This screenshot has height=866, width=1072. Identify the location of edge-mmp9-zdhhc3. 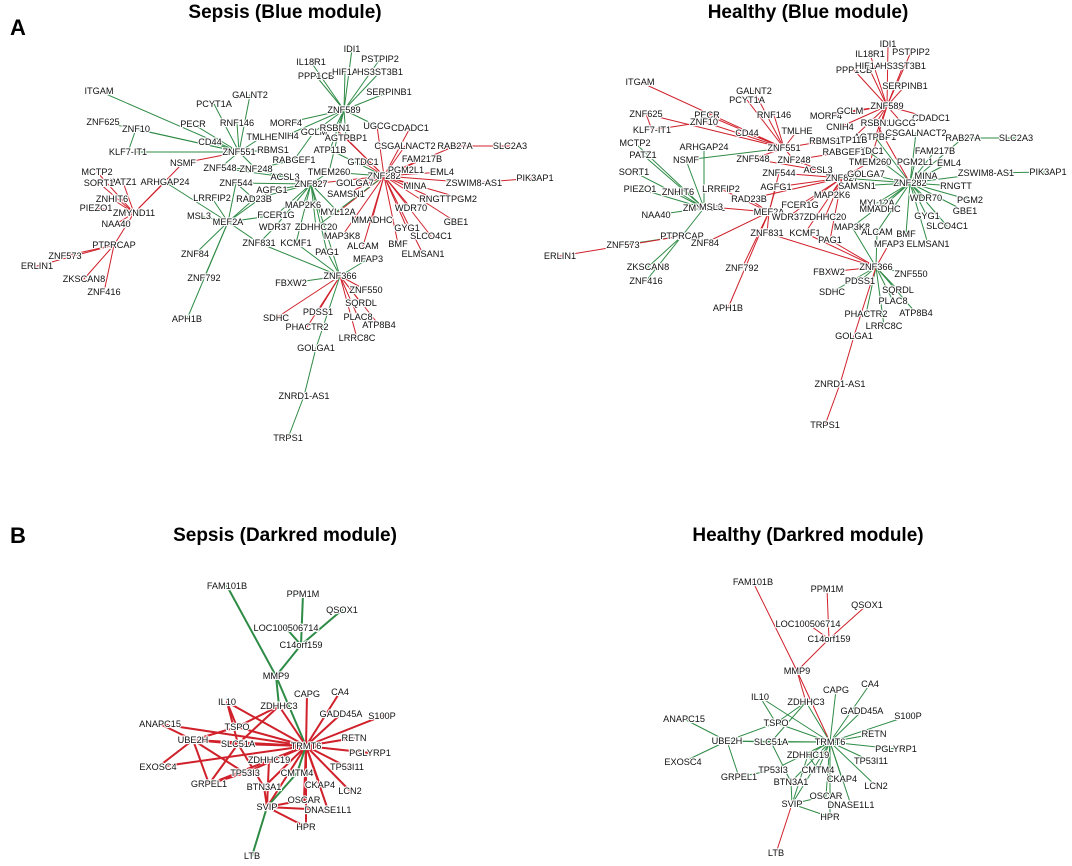
(277, 691).